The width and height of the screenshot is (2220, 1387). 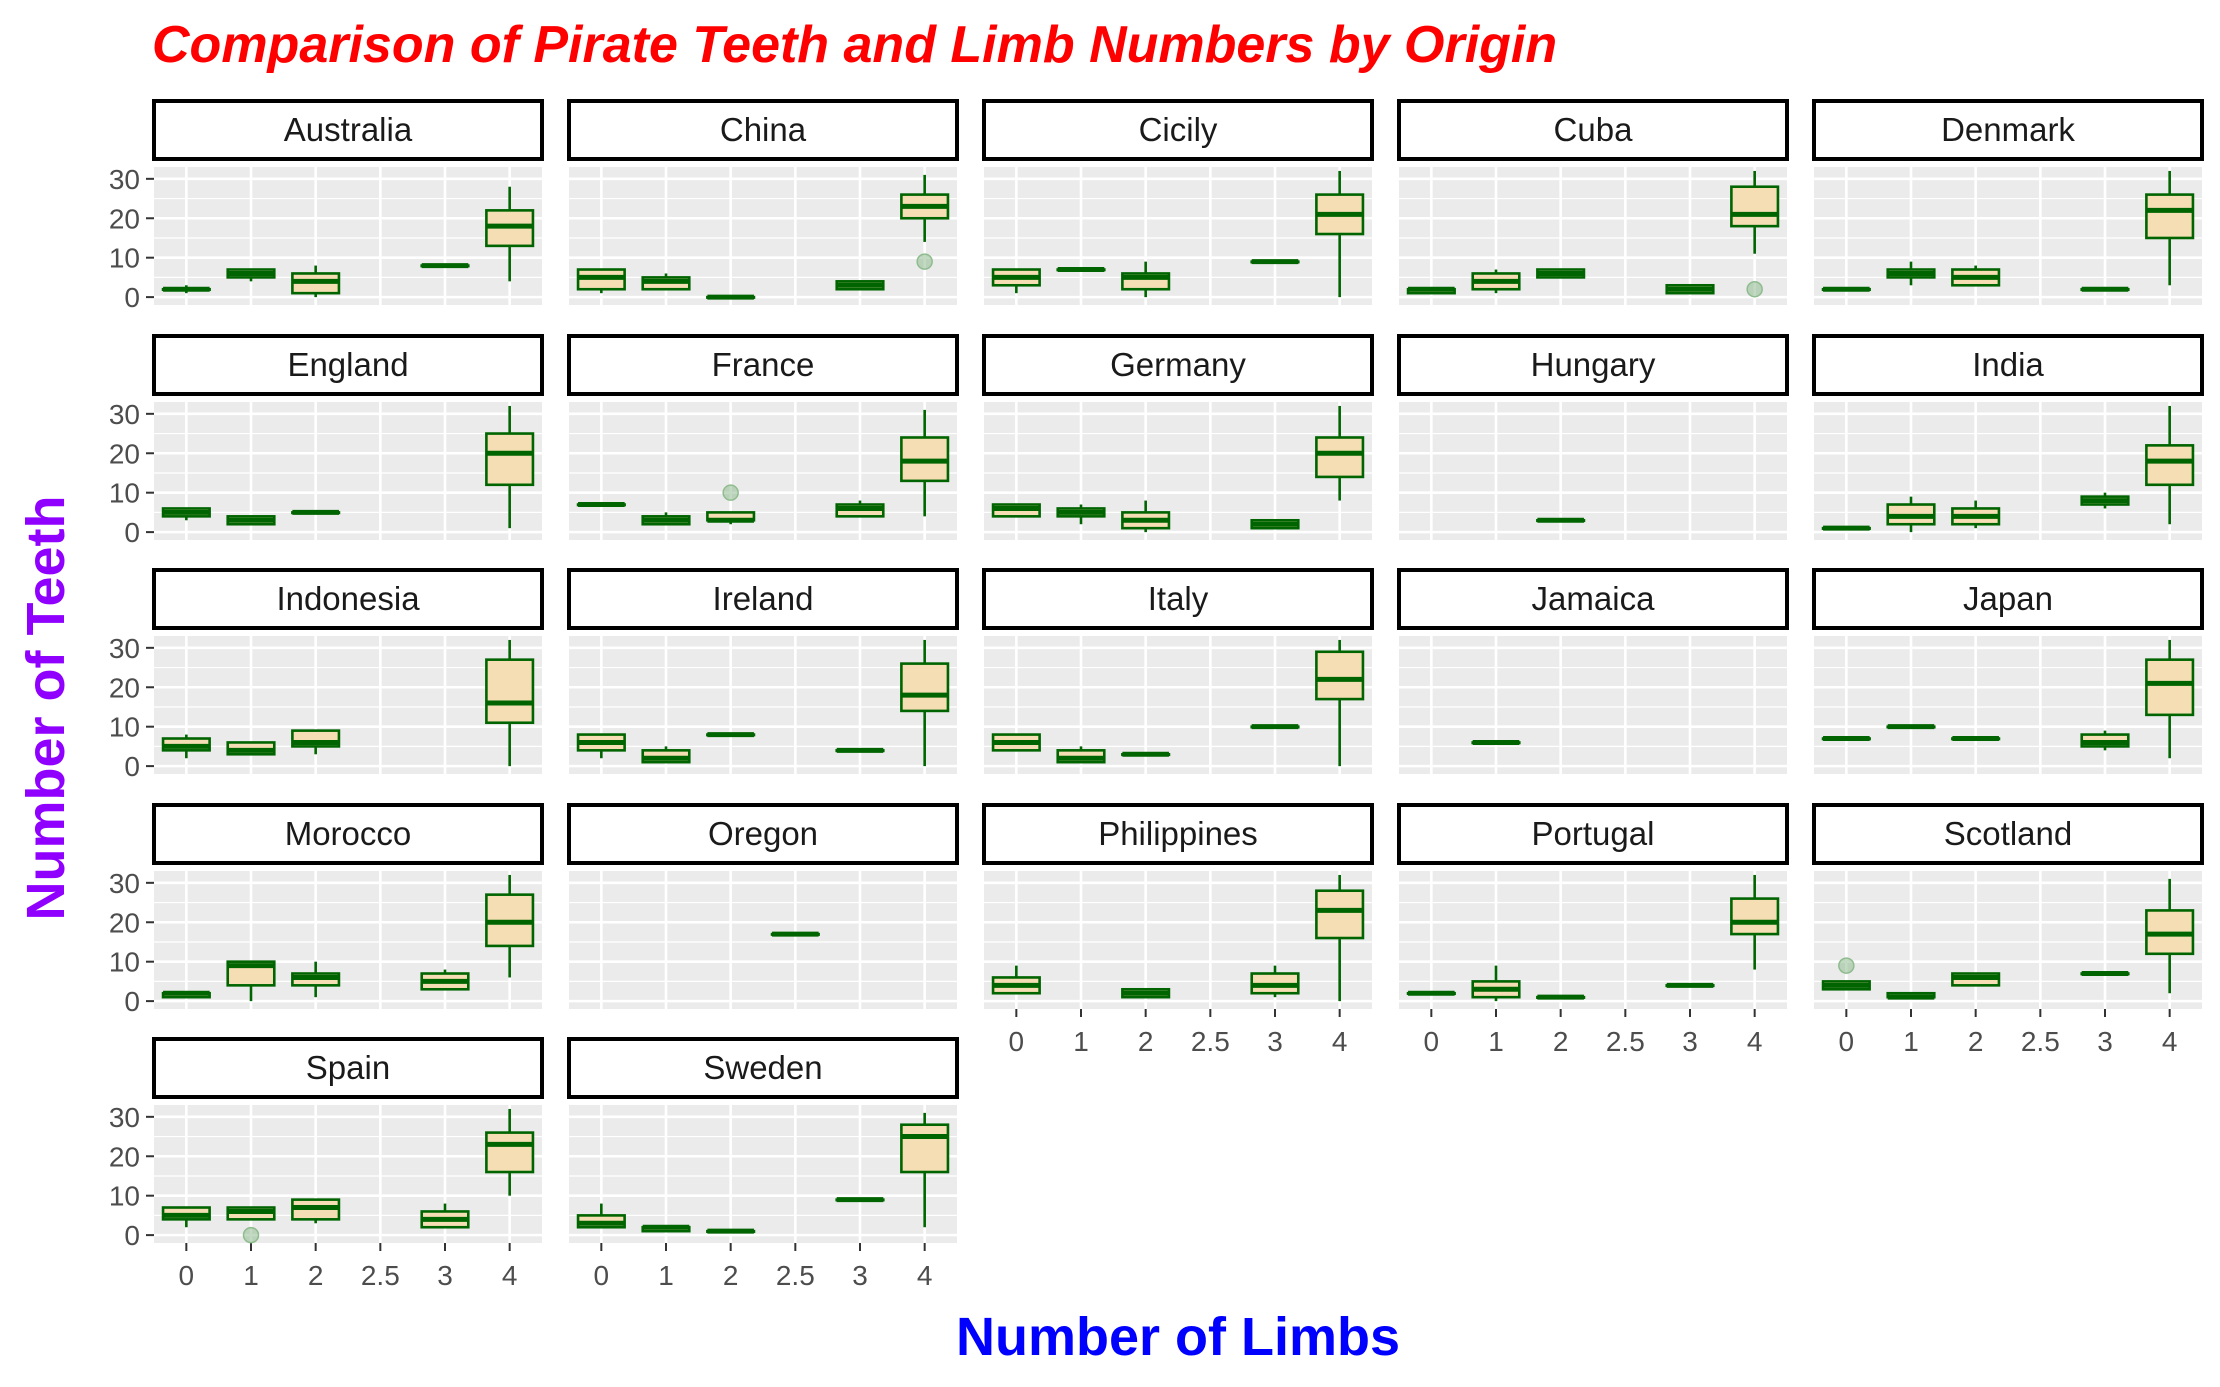 What do you see at coordinates (46, 707) in the screenshot?
I see `y-axis-title: Number of Teeth` at bounding box center [46, 707].